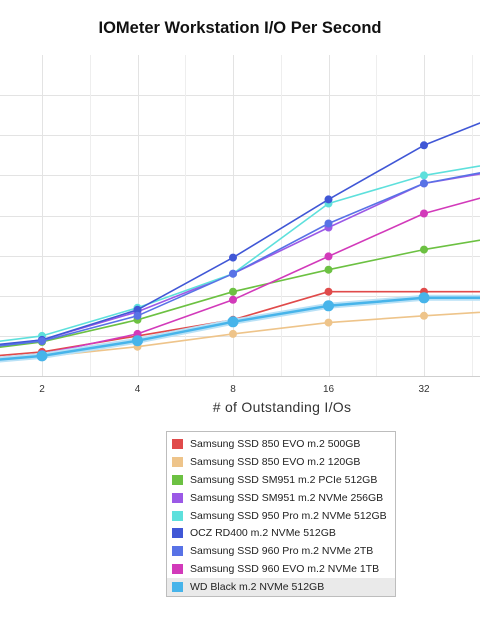  I want to click on legend-item-samsung-ssd-960-pro-m-2-nvme-2tb: Samsung SSD 960 Pro m.2 NVMe 2TB, so click(281, 551).